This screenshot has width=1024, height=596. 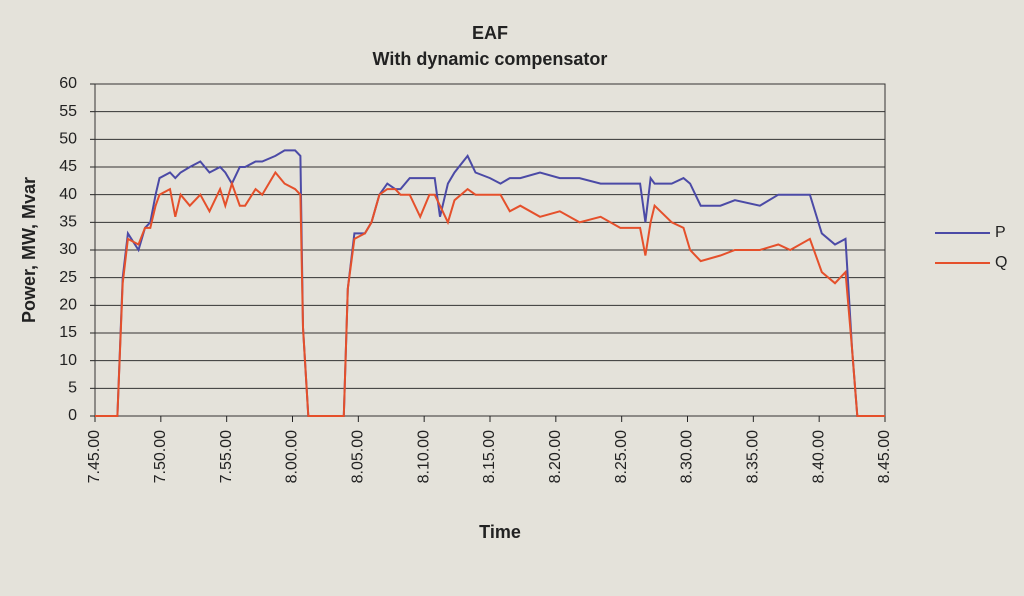 I want to click on y-tick-label: 30, so click(x=68, y=249).